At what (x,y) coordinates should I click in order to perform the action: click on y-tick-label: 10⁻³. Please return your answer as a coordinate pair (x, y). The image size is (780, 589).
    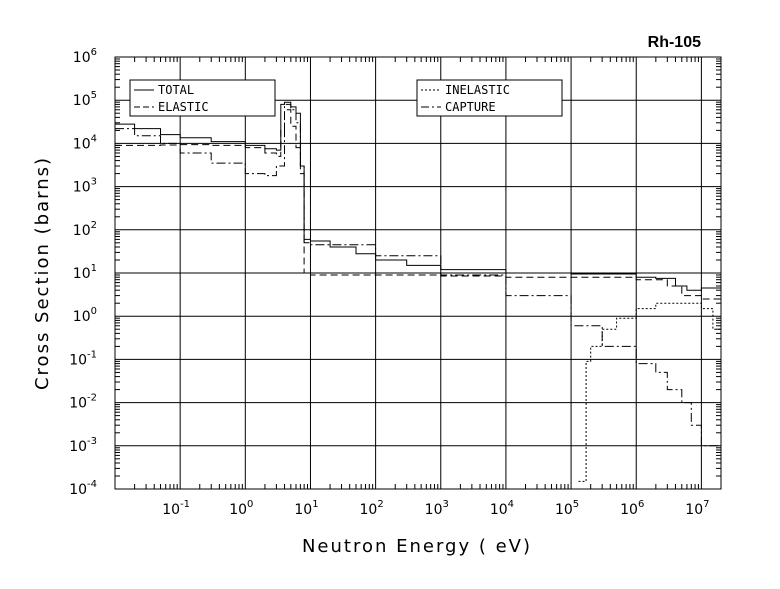
    Looking at the image, I should click on (83, 445).